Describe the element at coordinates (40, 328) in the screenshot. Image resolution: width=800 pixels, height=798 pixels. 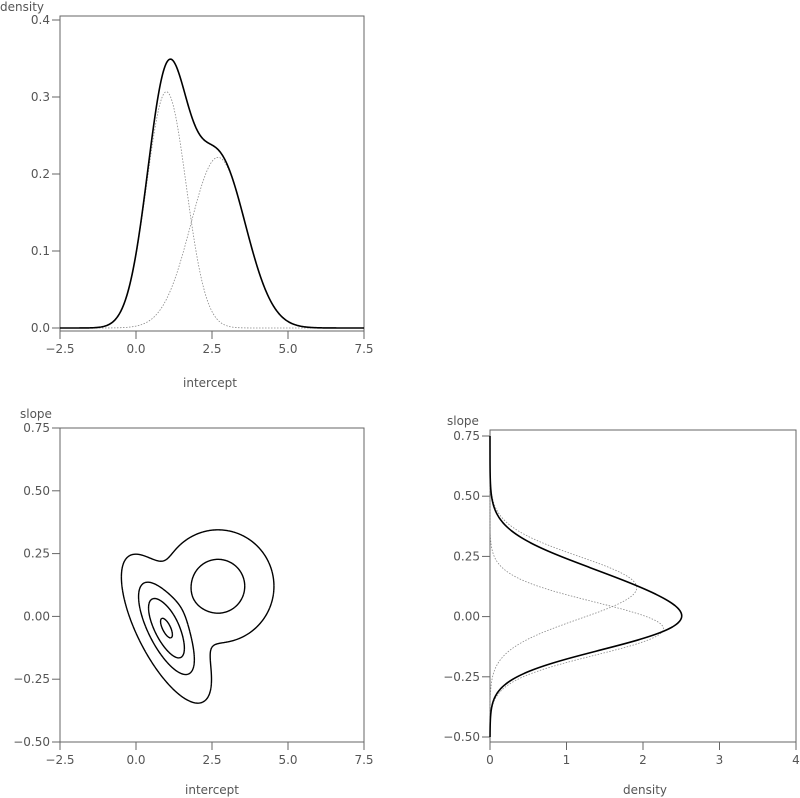
I see `y-tick-label: 0.0` at that location.